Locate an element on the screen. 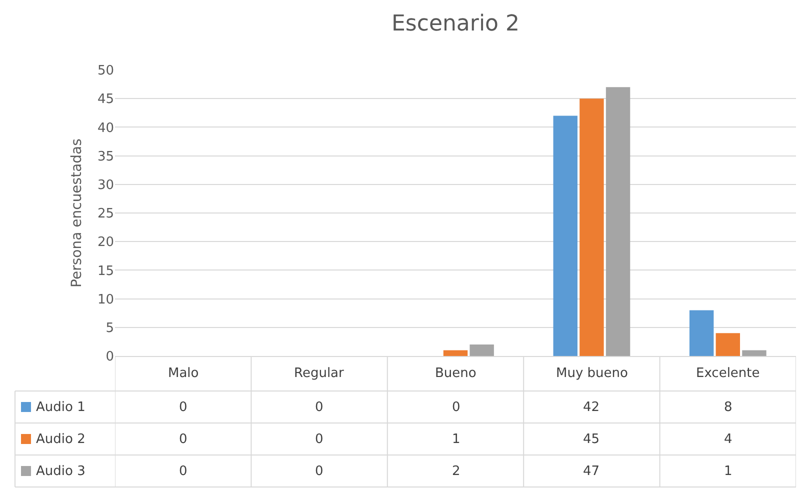  y-tick-label: 30 is located at coordinates (105, 185).